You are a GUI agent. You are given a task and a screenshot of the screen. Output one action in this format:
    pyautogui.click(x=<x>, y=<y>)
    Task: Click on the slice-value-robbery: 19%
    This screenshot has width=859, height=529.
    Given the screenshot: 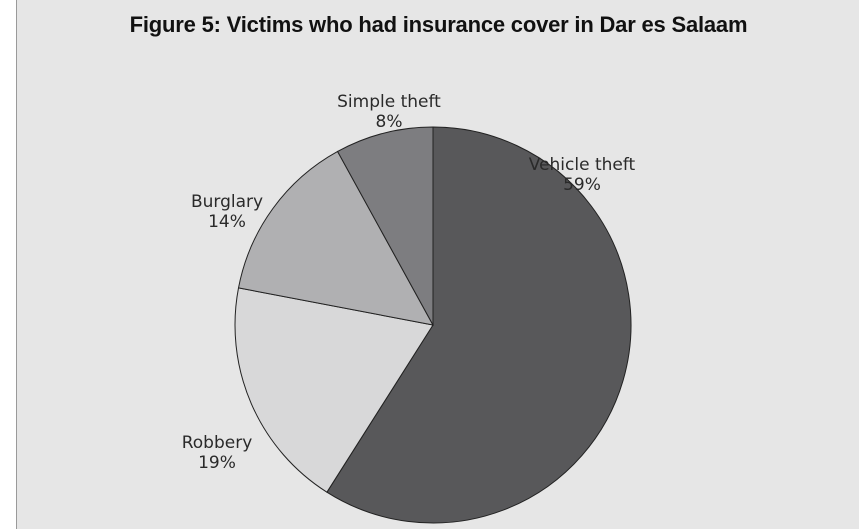 What is the action you would take?
    pyautogui.click(x=217, y=463)
    